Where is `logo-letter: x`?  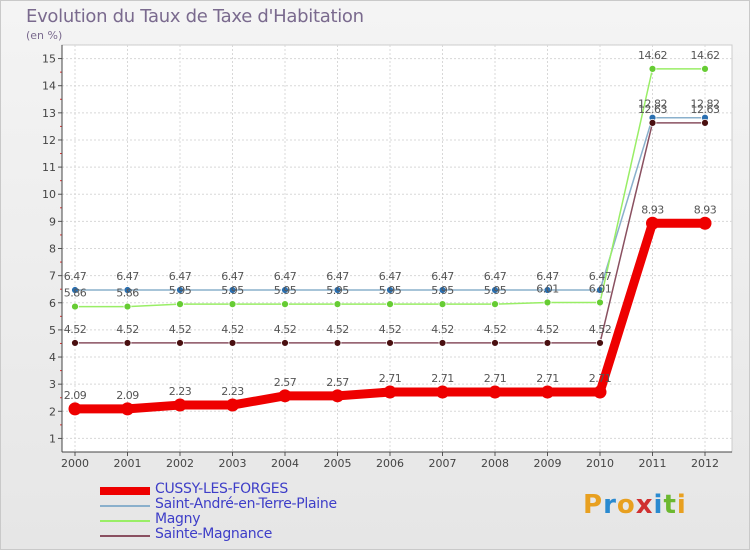 logo-letter: x is located at coordinates (644, 505).